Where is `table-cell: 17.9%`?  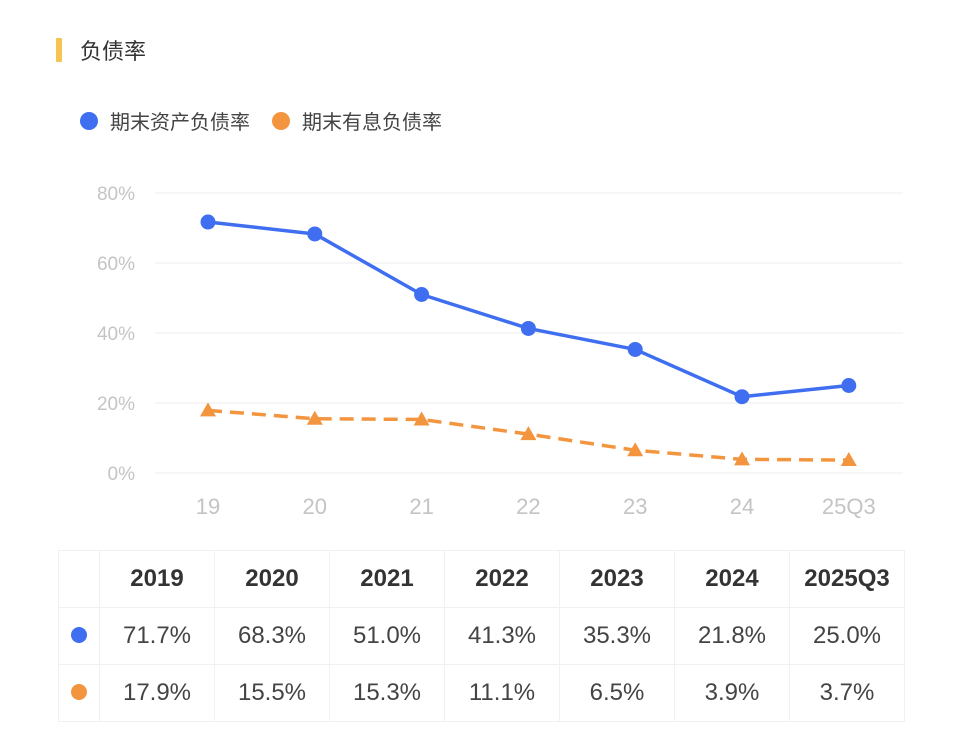 table-cell: 17.9% is located at coordinates (157, 693).